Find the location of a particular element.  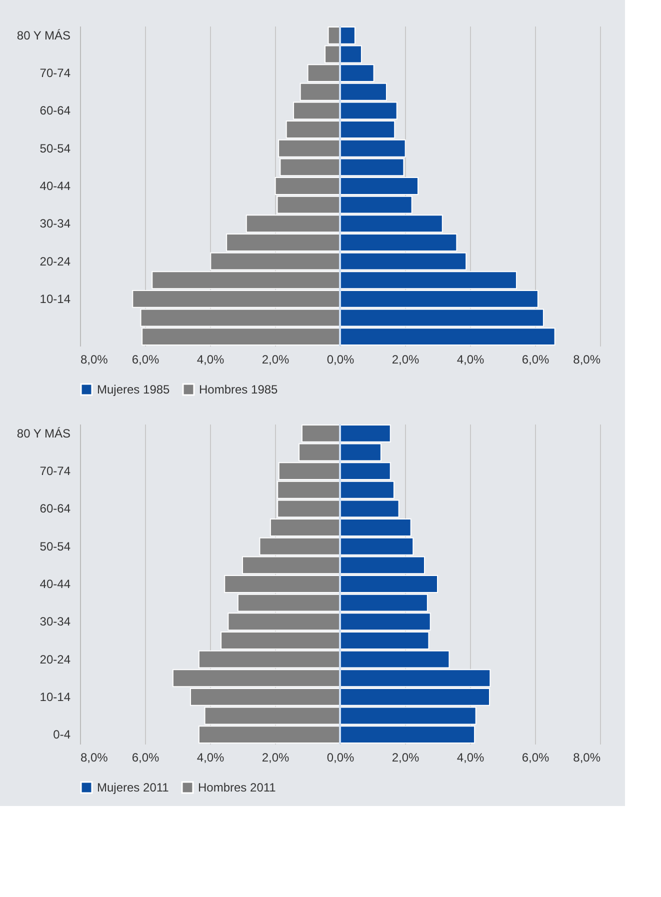

legend-label: Mujeres 2011 is located at coordinates (133, 787).